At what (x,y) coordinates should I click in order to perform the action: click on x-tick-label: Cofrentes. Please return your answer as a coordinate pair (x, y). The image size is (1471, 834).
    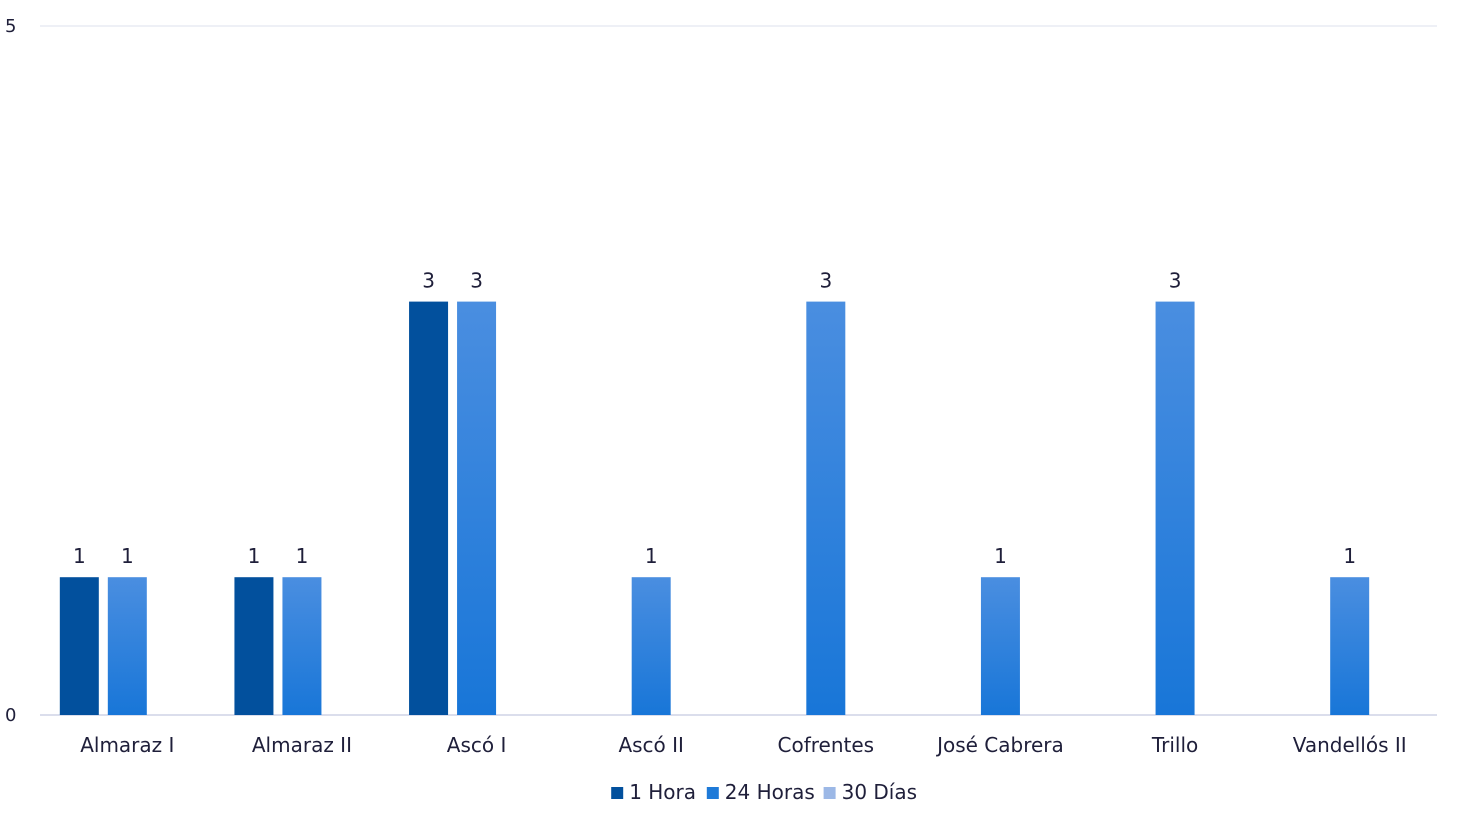
    Looking at the image, I should click on (826, 745).